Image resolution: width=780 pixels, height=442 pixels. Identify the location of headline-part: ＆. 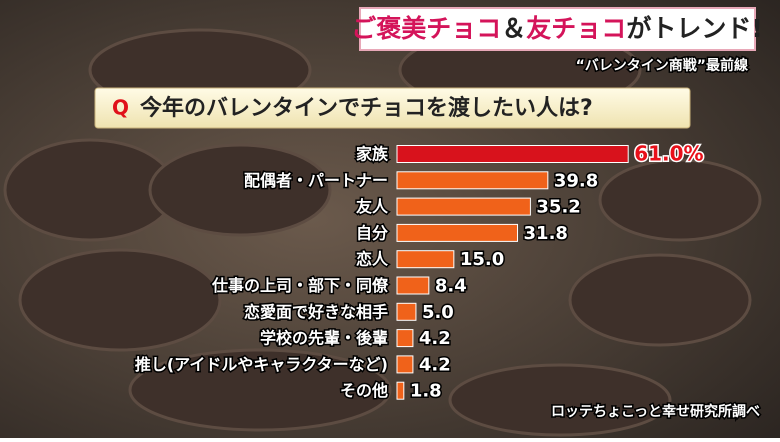
(513, 28).